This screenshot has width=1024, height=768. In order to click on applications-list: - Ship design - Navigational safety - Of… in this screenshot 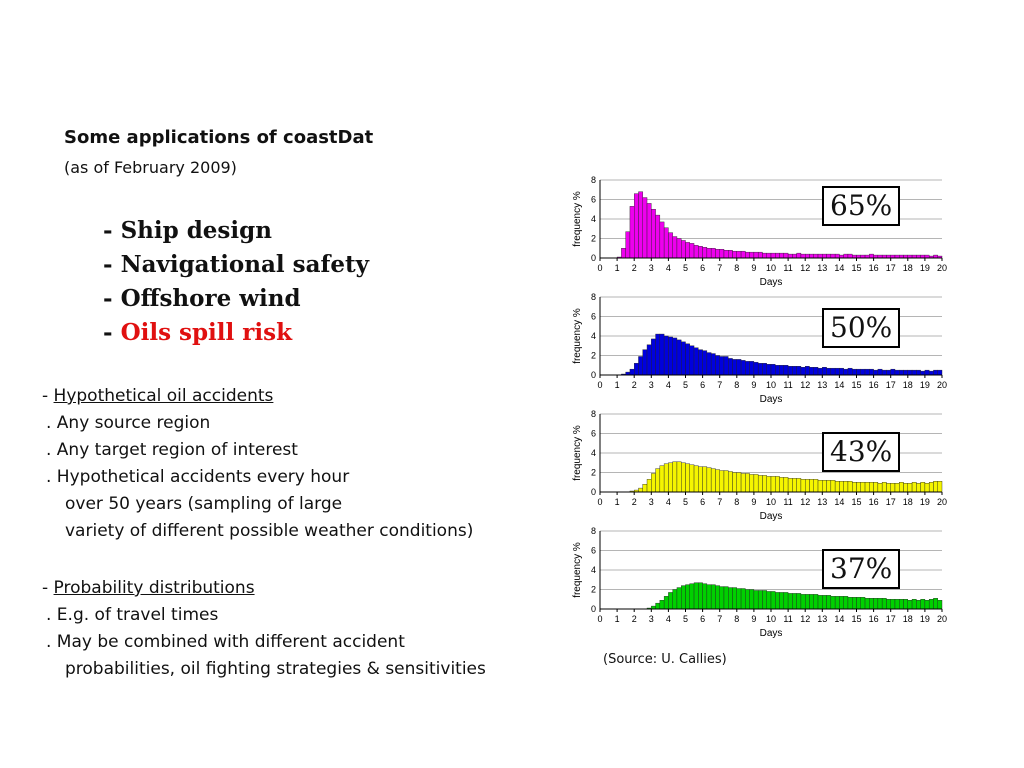, I will do `click(236, 282)`.